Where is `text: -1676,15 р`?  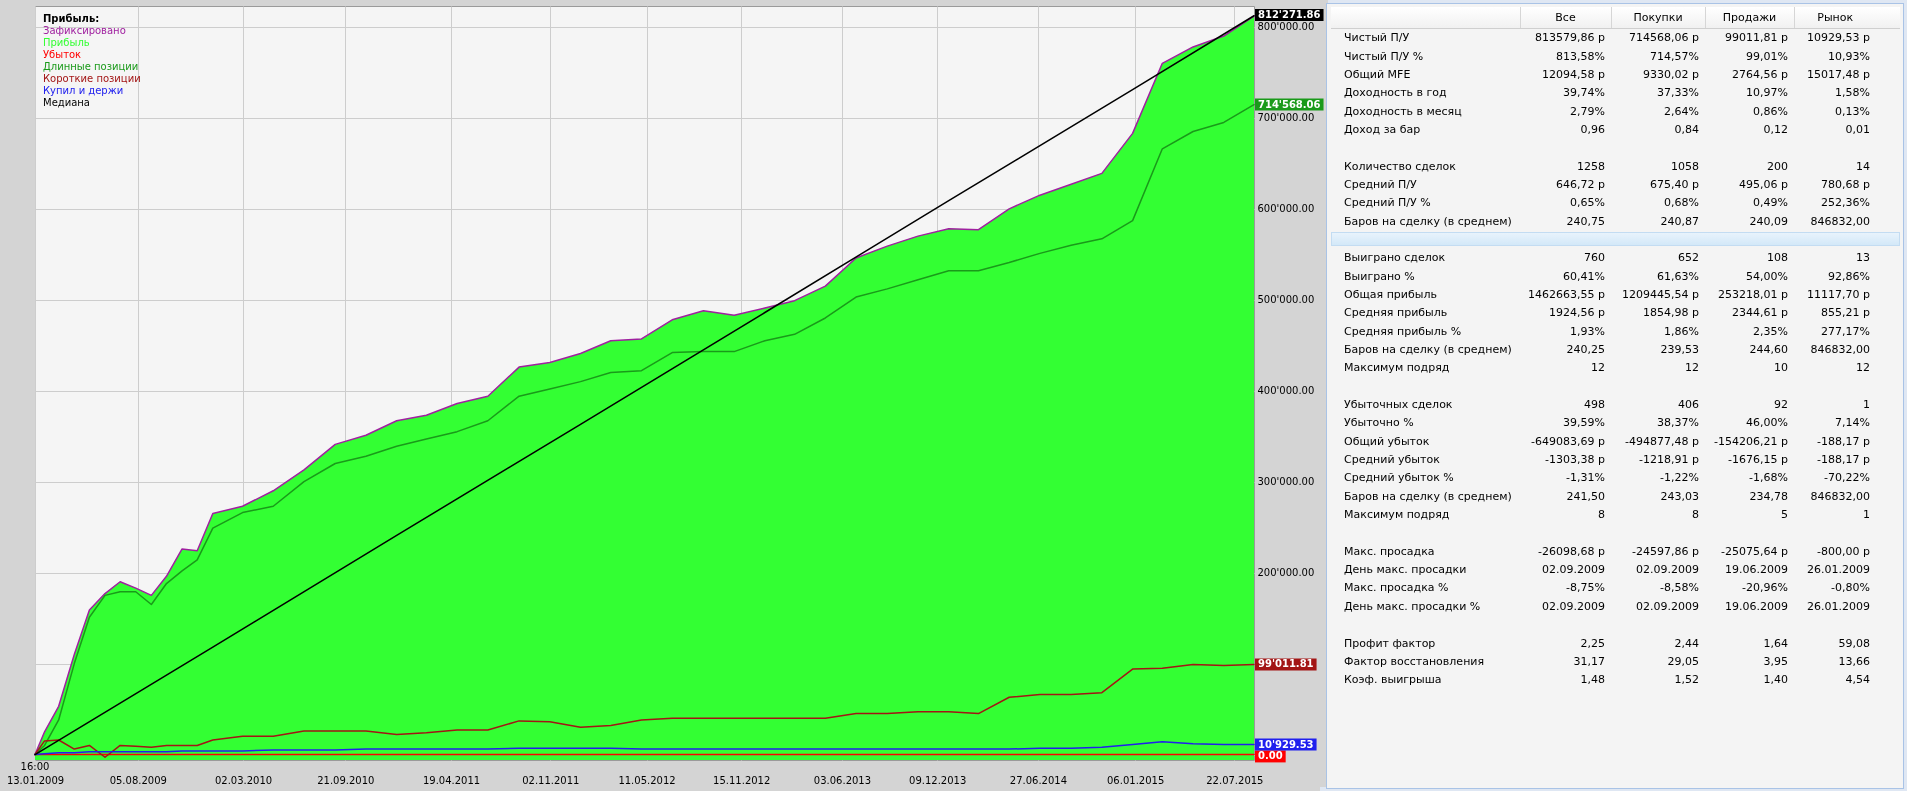 text: -1676,15 р is located at coordinates (1758, 460).